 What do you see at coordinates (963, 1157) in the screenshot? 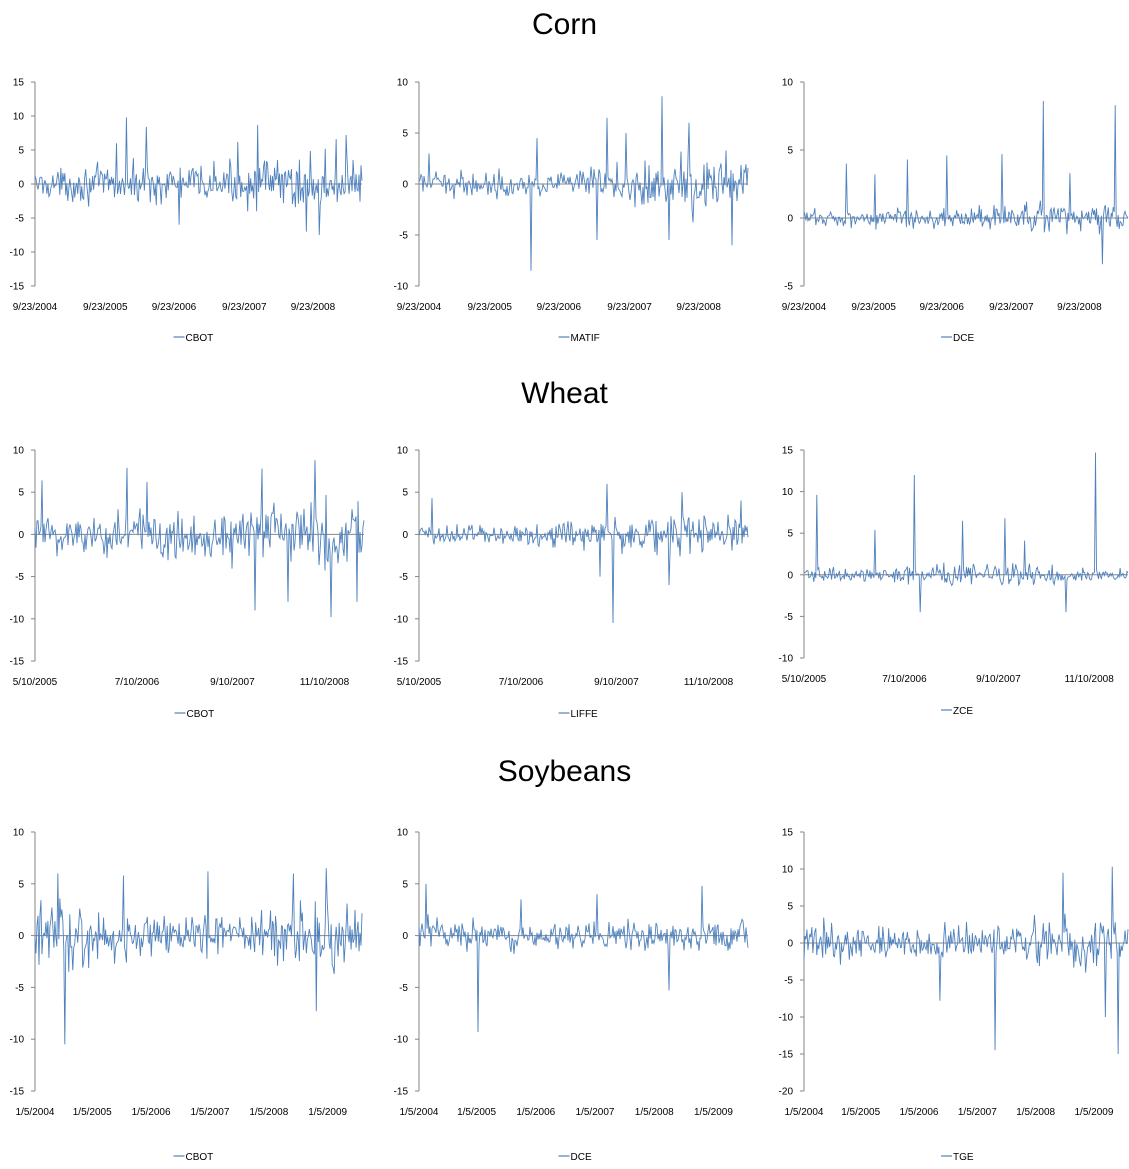
I see `legend-label: TGE` at bounding box center [963, 1157].